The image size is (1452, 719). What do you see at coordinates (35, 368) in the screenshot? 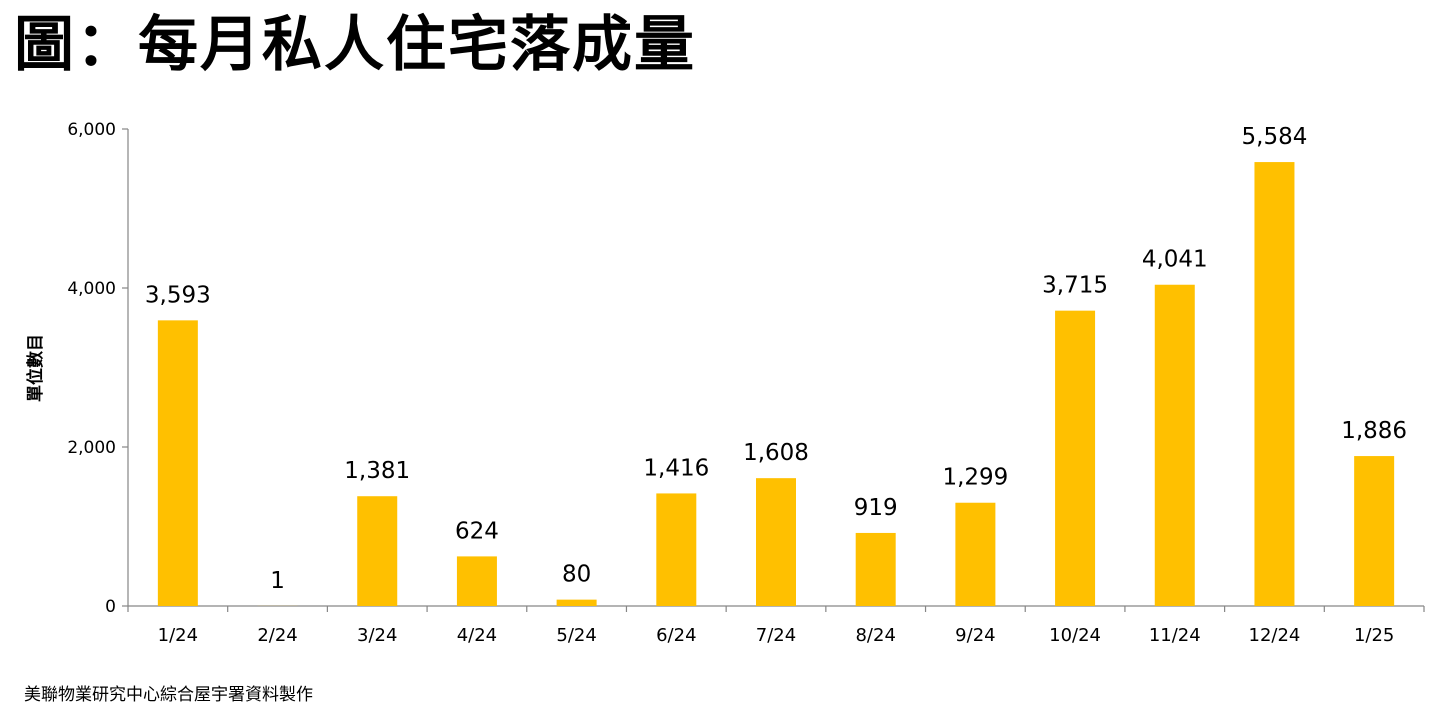
I see `y-axis-label: 單位數目` at bounding box center [35, 368].